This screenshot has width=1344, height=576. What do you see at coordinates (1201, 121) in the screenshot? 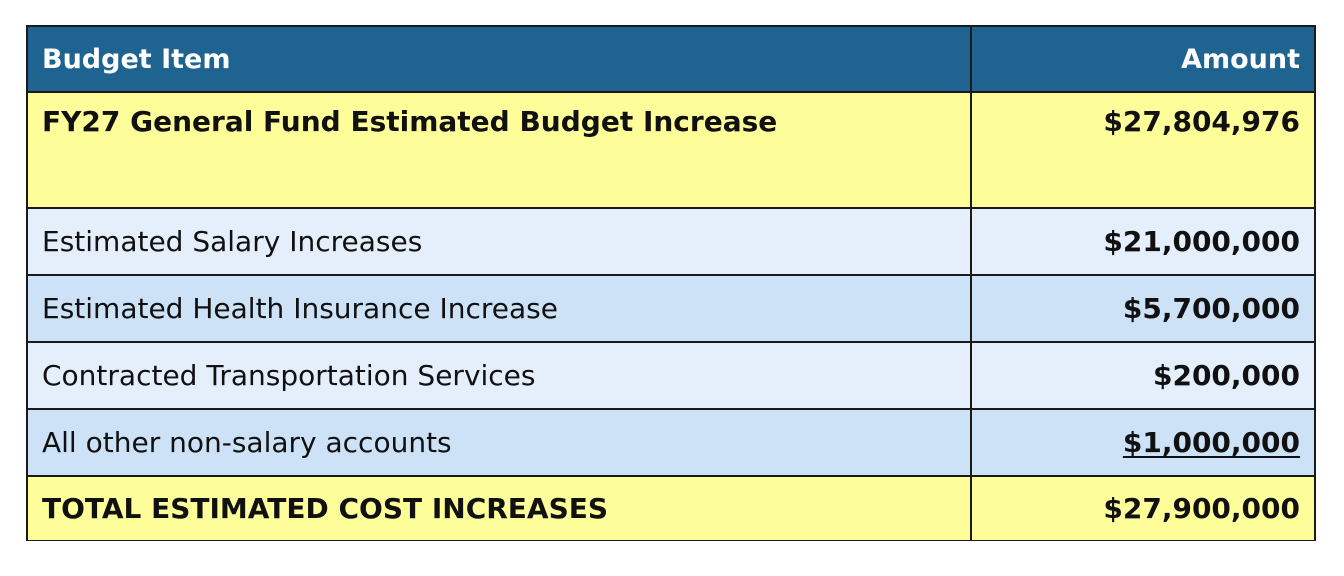
I see `row-amount: $27,804,976` at bounding box center [1201, 121].